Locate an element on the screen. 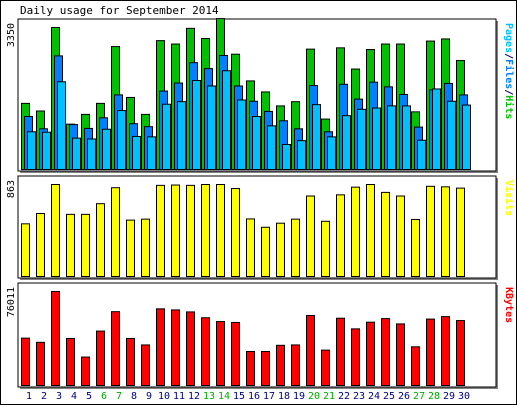 This screenshot has width=517, height=405. x-tick-label-30: 30 is located at coordinates (464, 396).